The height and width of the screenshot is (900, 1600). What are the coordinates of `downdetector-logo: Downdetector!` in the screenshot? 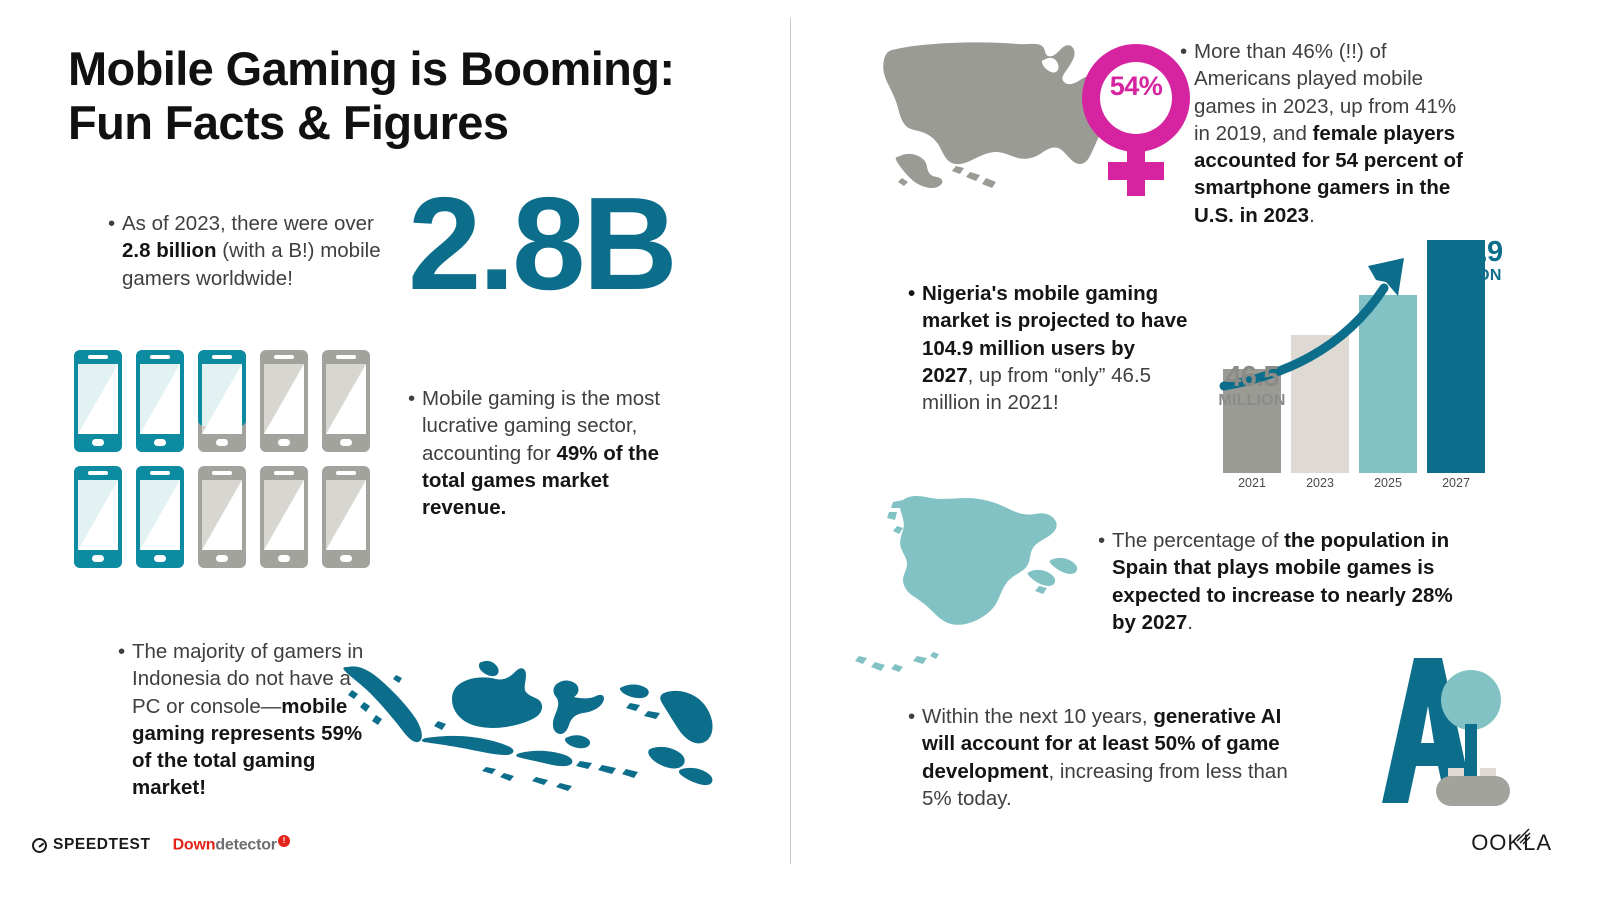 It's located at (231, 844).